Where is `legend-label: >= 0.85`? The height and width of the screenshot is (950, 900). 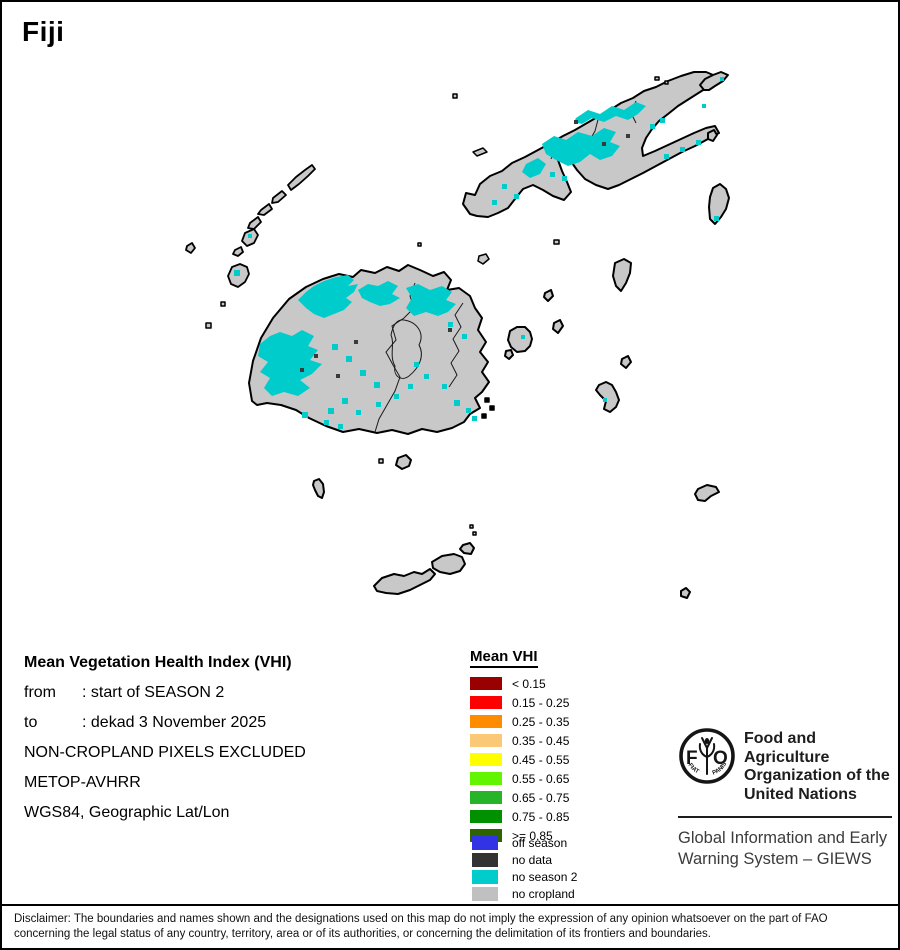
legend-label: >= 0.85 is located at coordinates (532, 835).